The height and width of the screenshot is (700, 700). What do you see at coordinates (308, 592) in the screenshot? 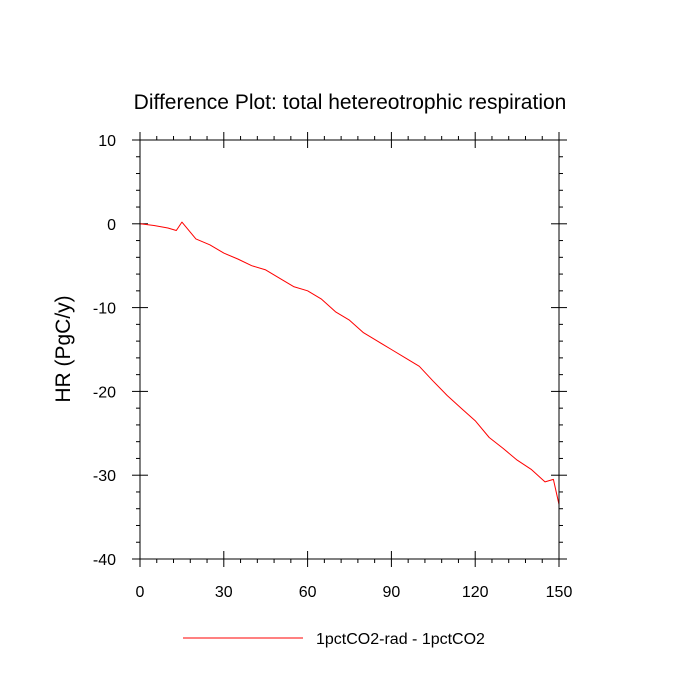
I see `x-tick-label: 60` at bounding box center [308, 592].